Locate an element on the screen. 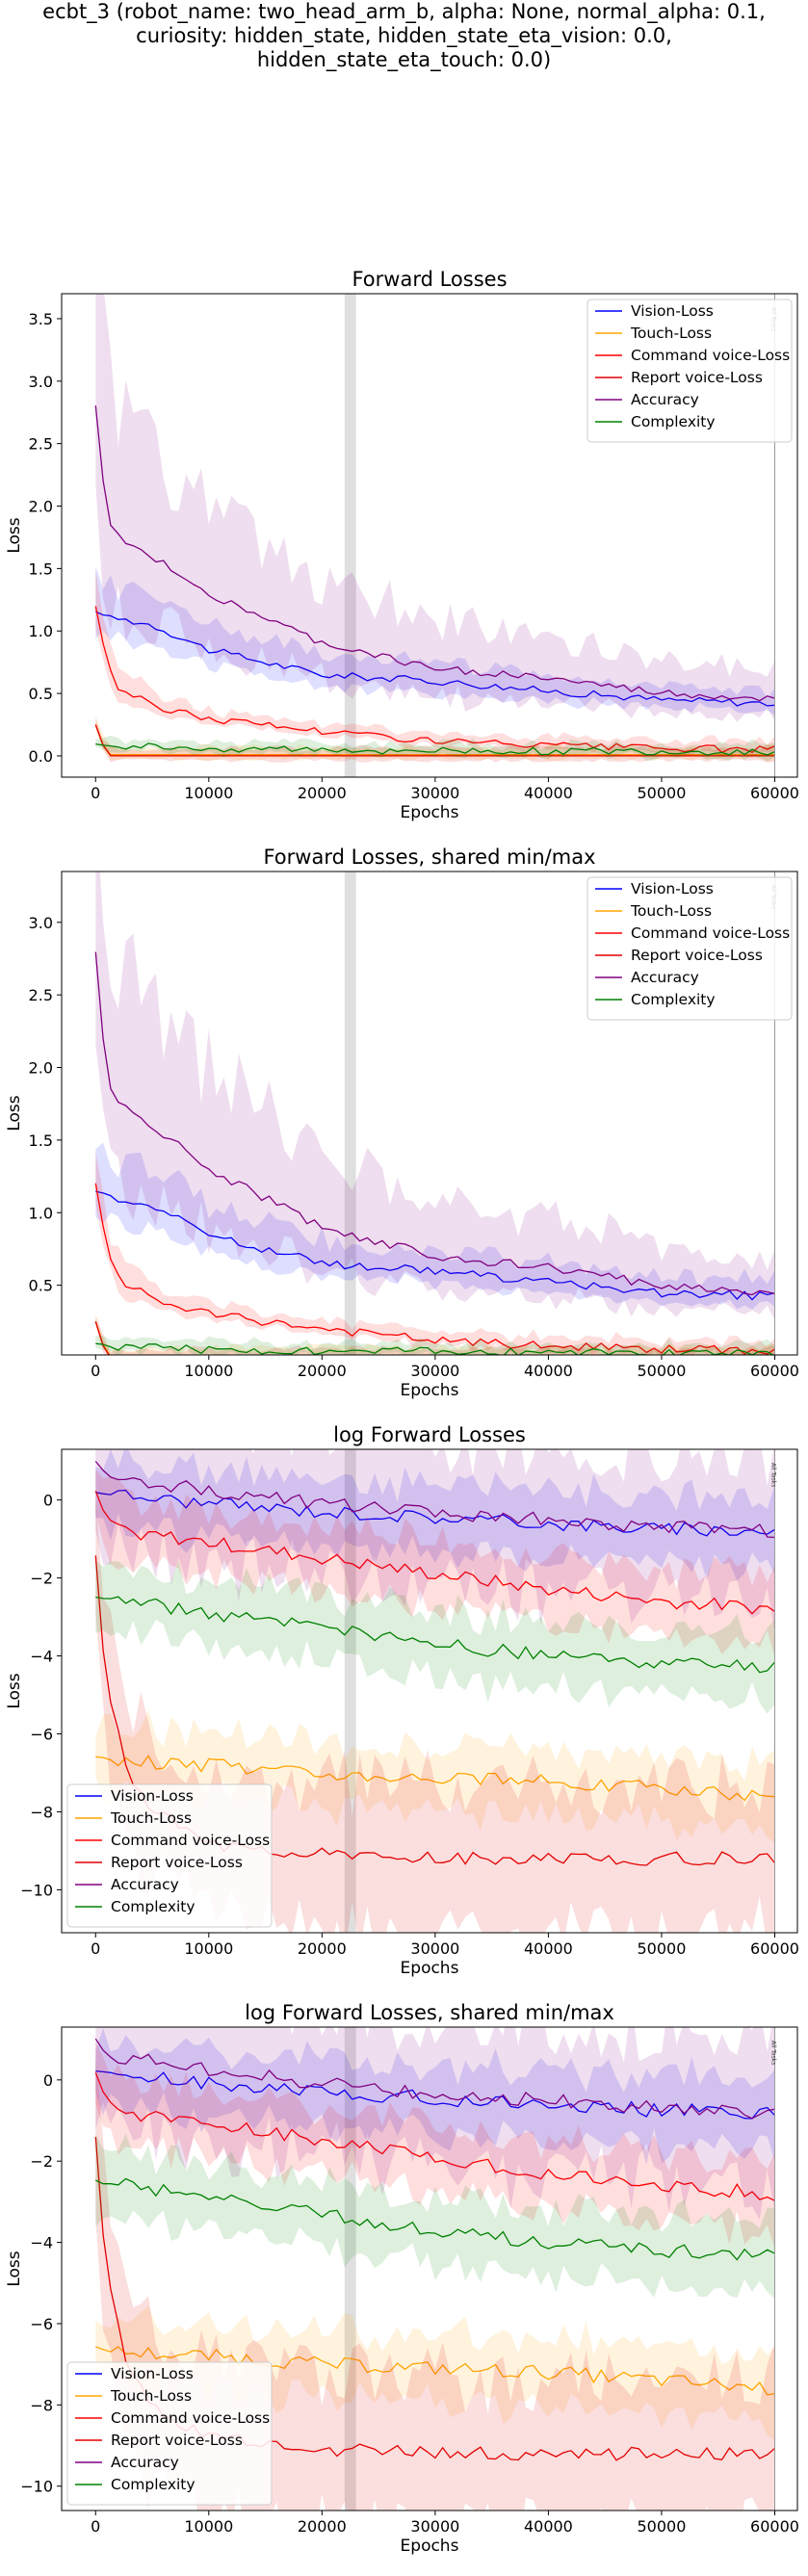 Image resolution: width=808 pixels, height=2576 pixels. band-vision-loss is located at coordinates (435, 1226).